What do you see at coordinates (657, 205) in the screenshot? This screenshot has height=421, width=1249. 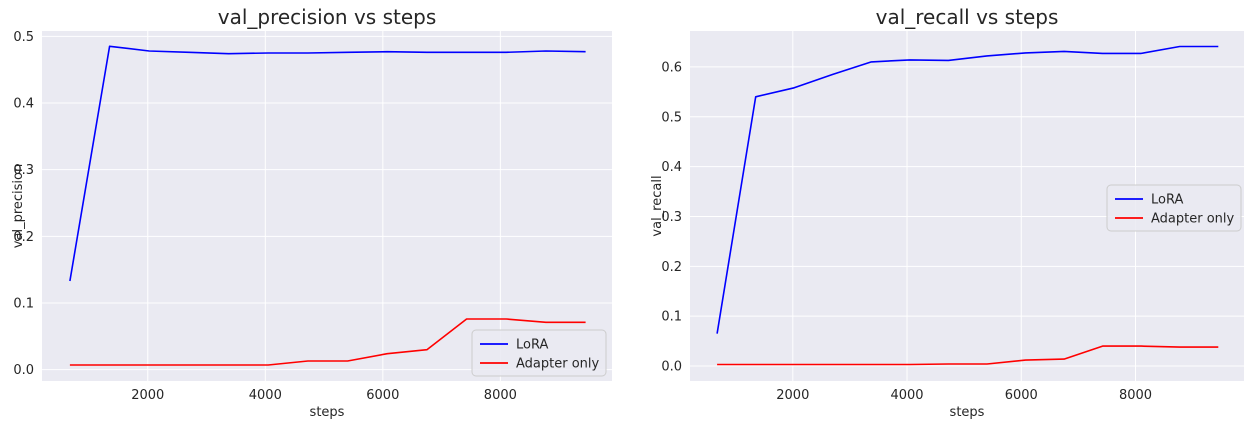 I see `y-axis-label: val_recall` at bounding box center [657, 205].